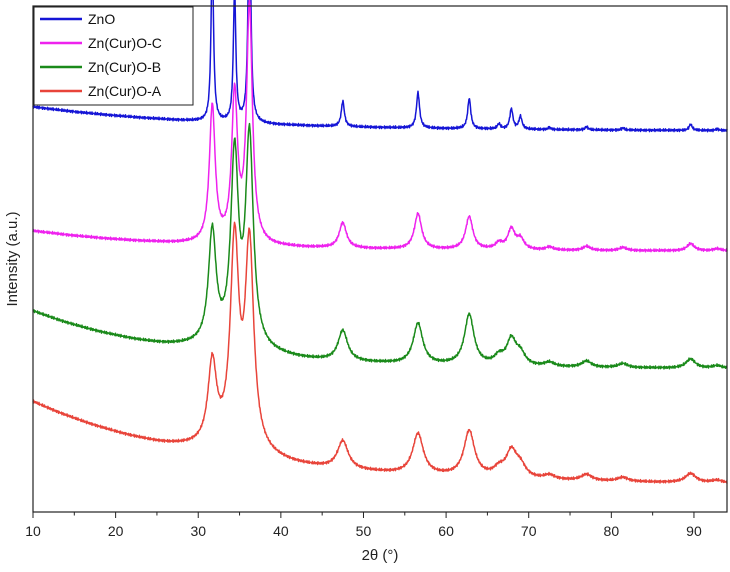  I want to click on x-tick-label: 90, so click(694, 531).